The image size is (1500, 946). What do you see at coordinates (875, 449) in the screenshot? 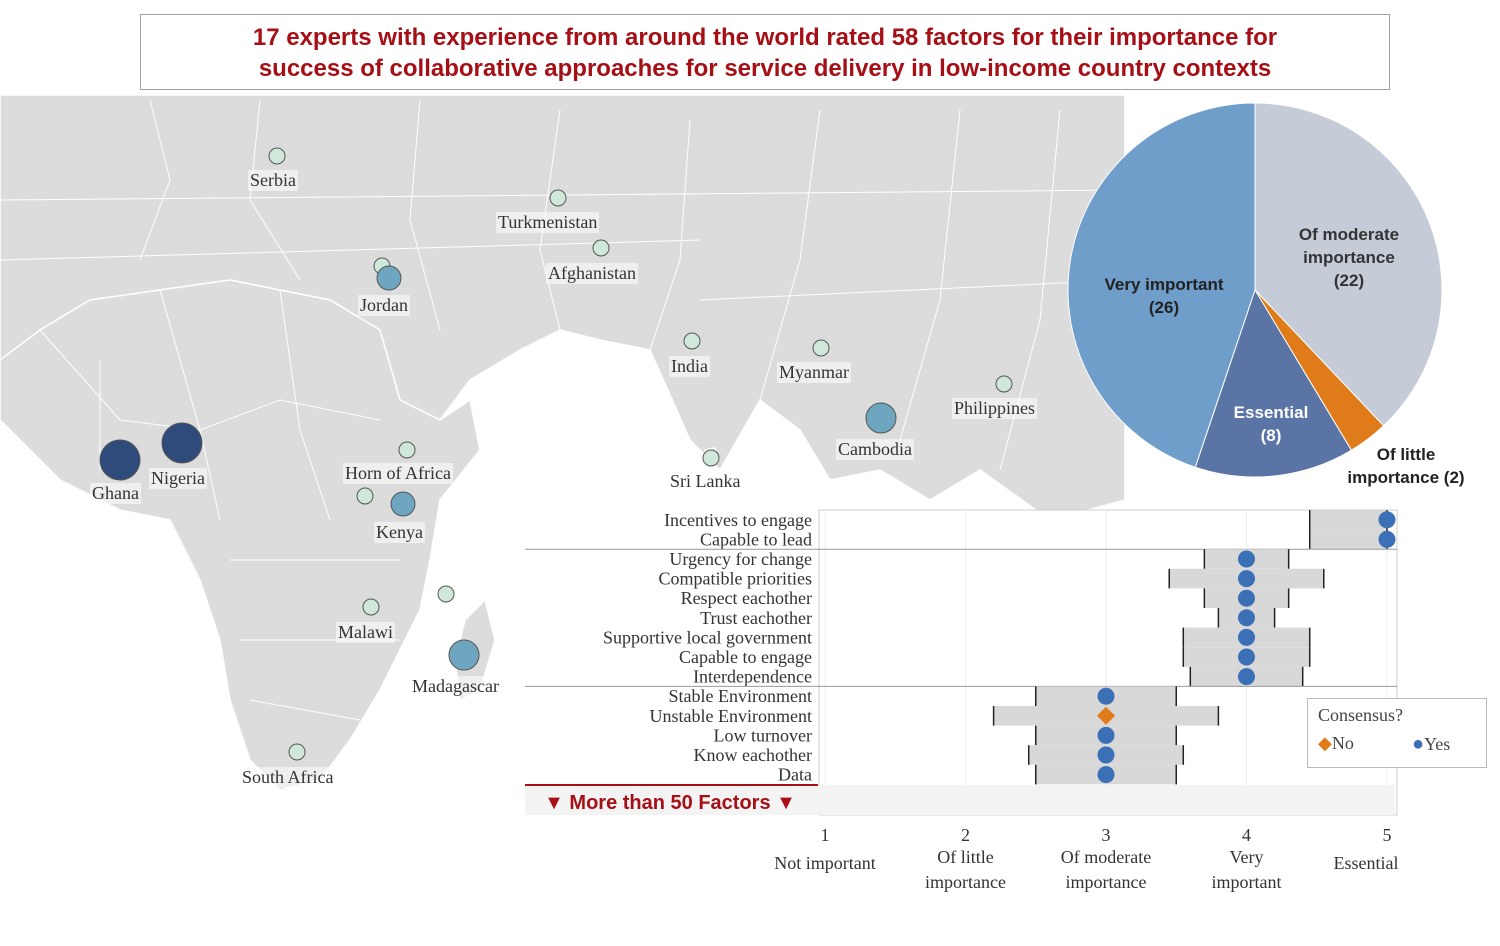
I see `place-label-cambodia: Cambodia` at bounding box center [875, 449].